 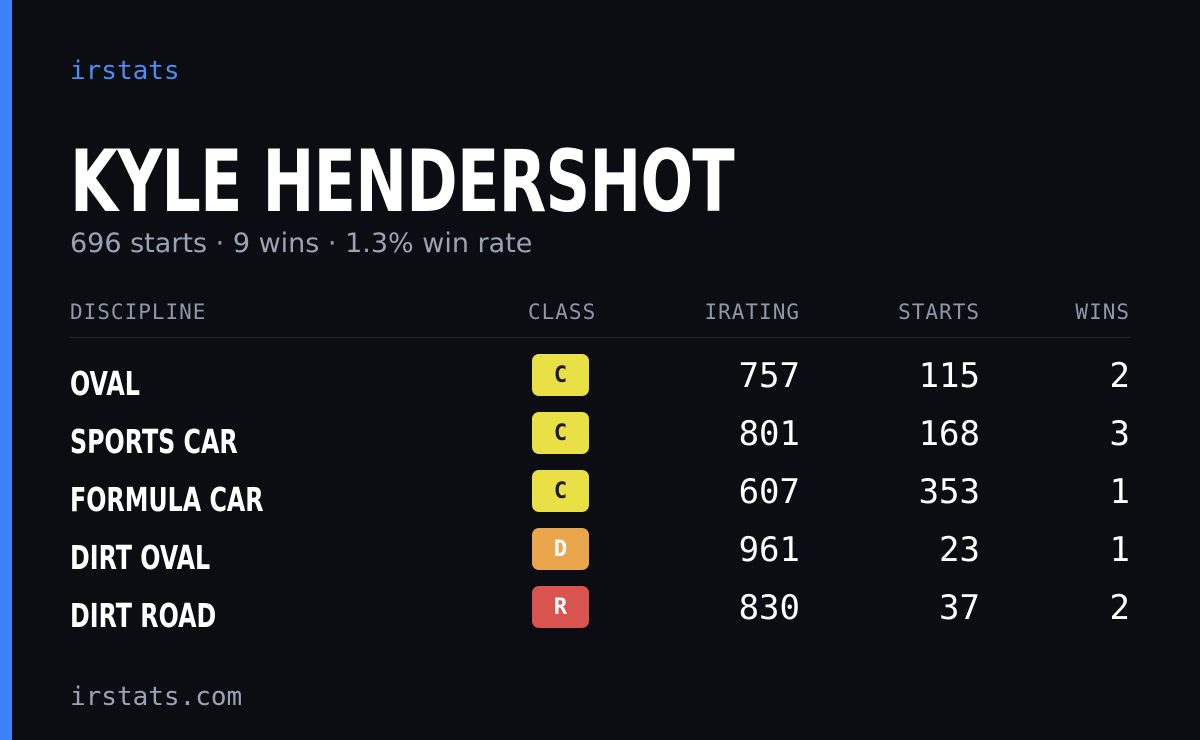 I want to click on discipline: SPORTS CAR, so click(x=154, y=441).